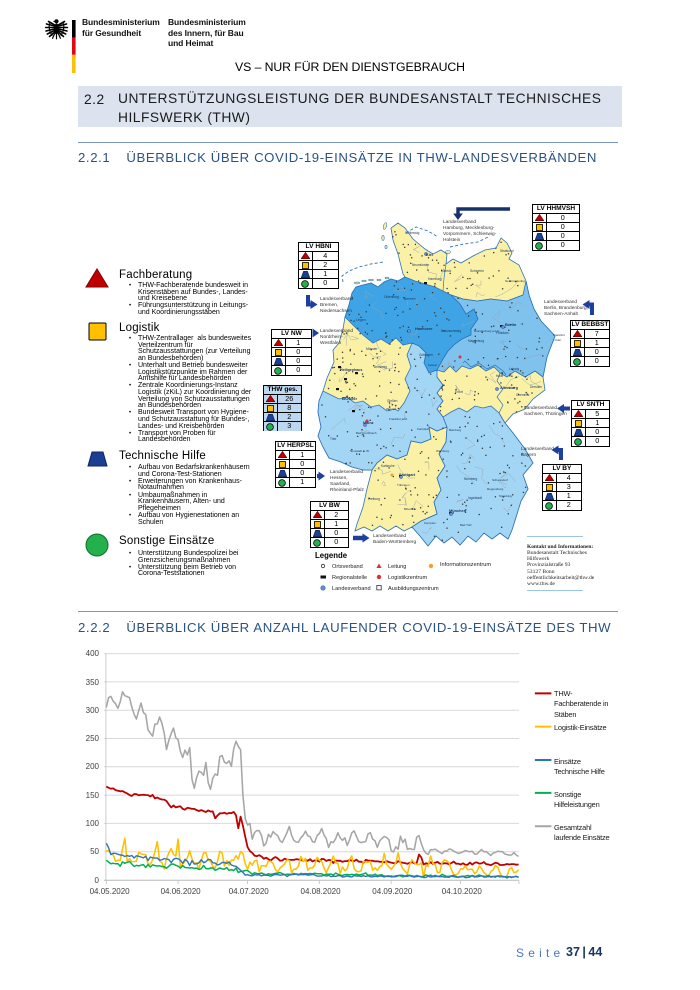 The image size is (700, 990). What do you see at coordinates (421, 265) in the screenshot?
I see `svg-text: Neumünster` at bounding box center [421, 265].